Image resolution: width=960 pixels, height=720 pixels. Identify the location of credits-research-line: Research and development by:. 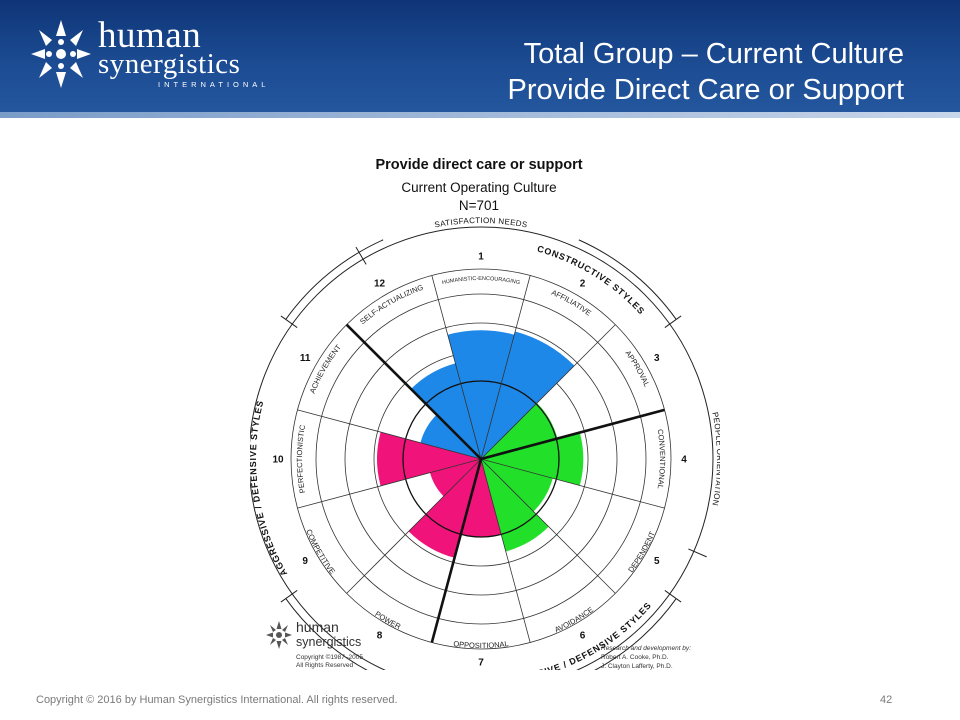
(646, 648).